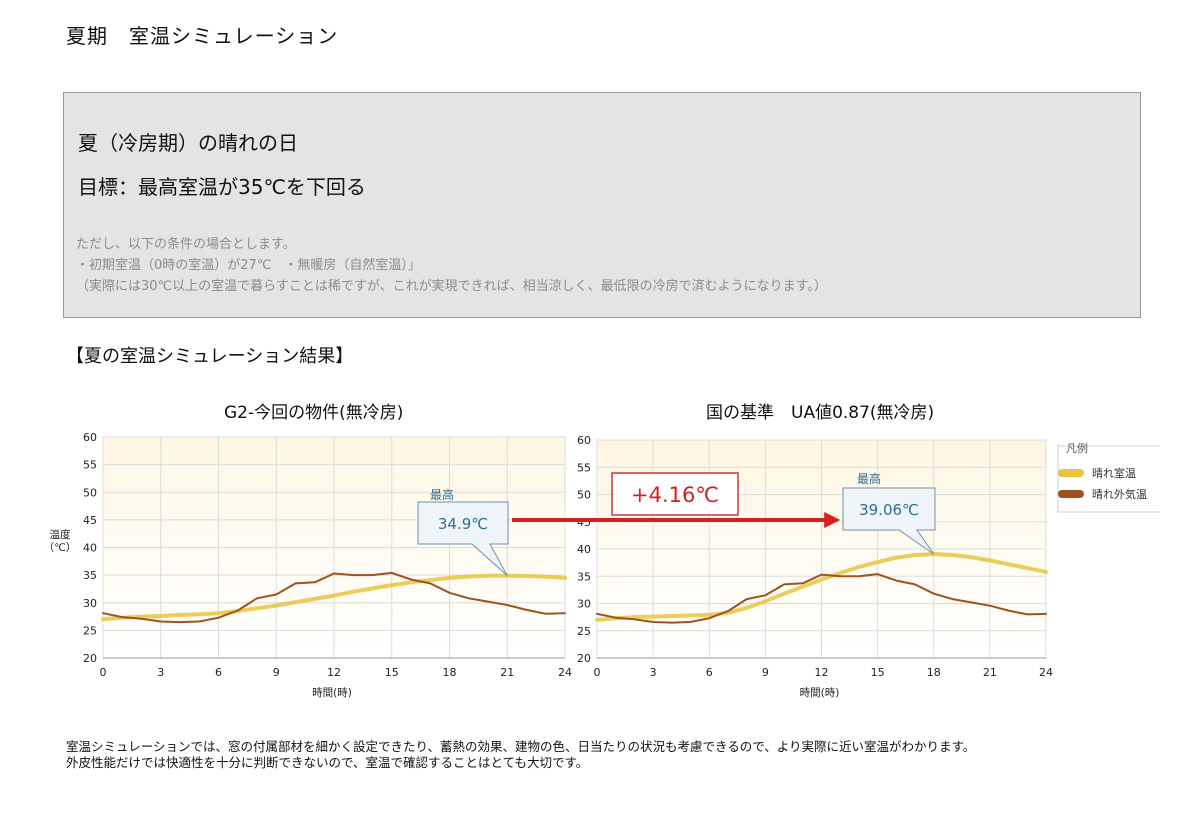  I want to click on section-heading: 【夏の室温シミュレーション結果】, so click(210, 356).